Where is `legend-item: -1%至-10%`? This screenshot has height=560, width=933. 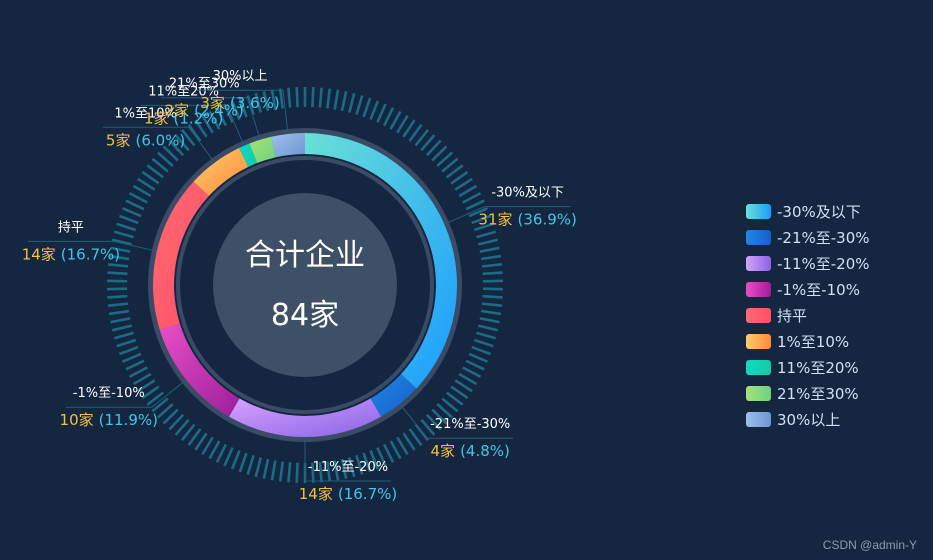 legend-item: -1%至-10% is located at coordinates (808, 289).